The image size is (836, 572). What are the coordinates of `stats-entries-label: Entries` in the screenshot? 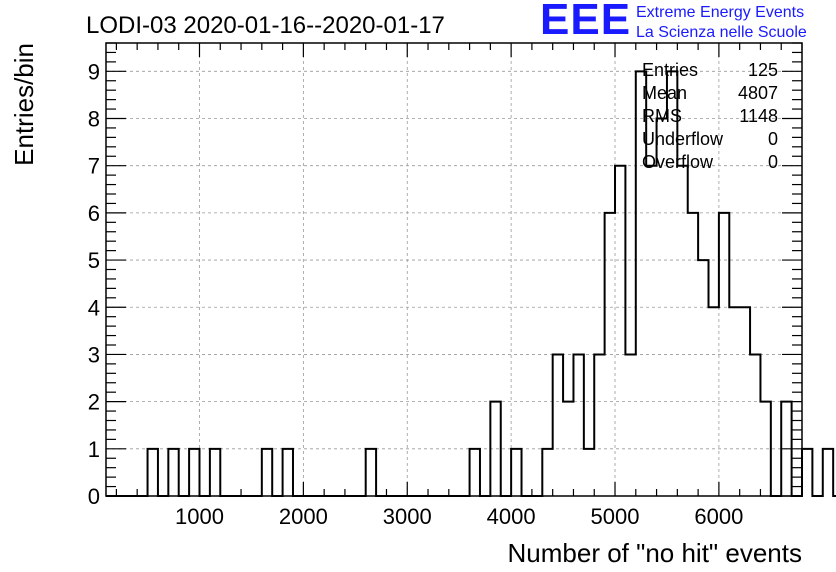 It's located at (670, 70).